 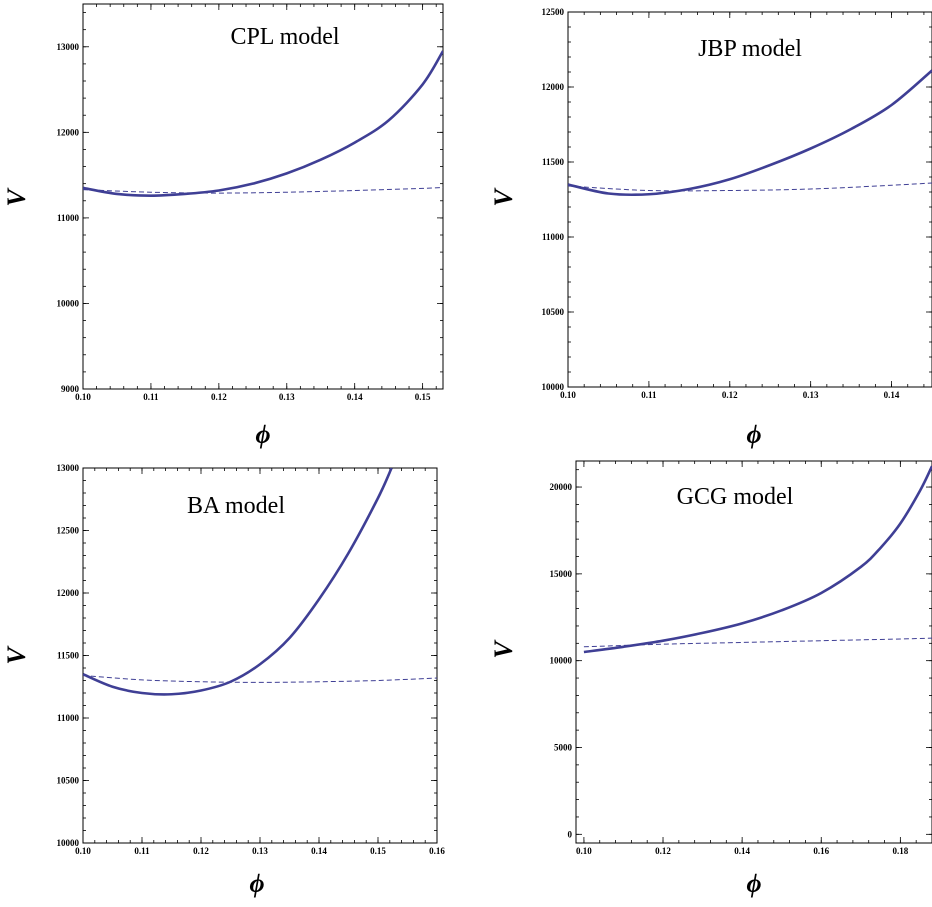 What do you see at coordinates (735, 497) in the screenshot?
I see `model-label: GCG model` at bounding box center [735, 497].